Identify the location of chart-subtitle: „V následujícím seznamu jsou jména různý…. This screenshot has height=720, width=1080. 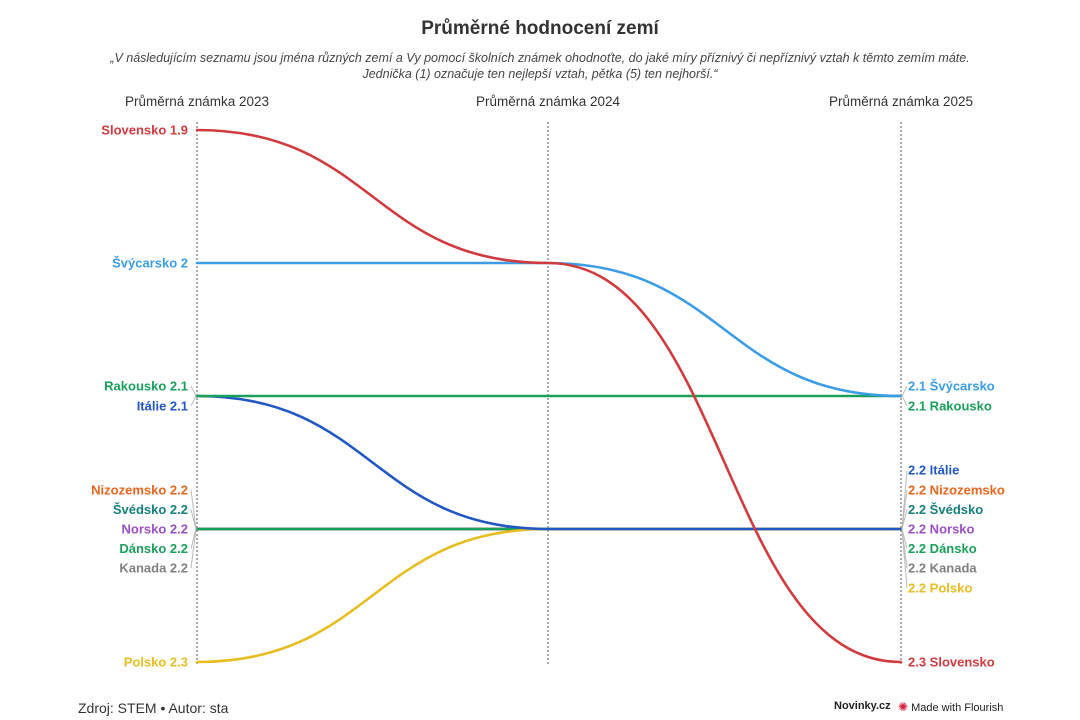
(540, 66).